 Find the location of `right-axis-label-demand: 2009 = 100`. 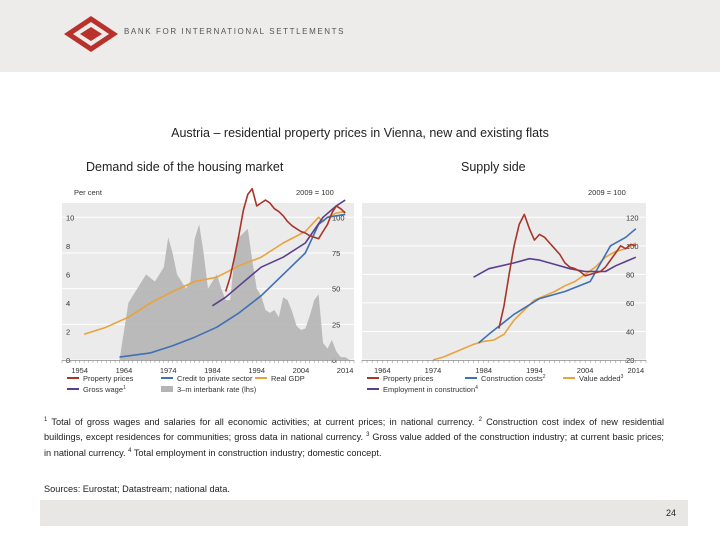

right-axis-label-demand: 2009 = 100 is located at coordinates (315, 192).